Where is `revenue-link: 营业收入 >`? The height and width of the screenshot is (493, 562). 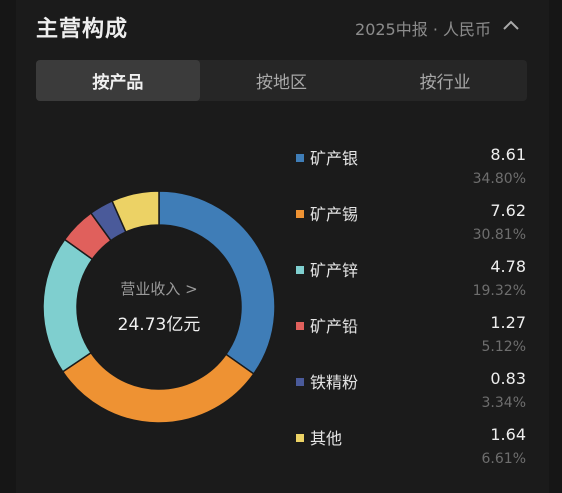
revenue-link: 营业收入 > is located at coordinates (159, 289).